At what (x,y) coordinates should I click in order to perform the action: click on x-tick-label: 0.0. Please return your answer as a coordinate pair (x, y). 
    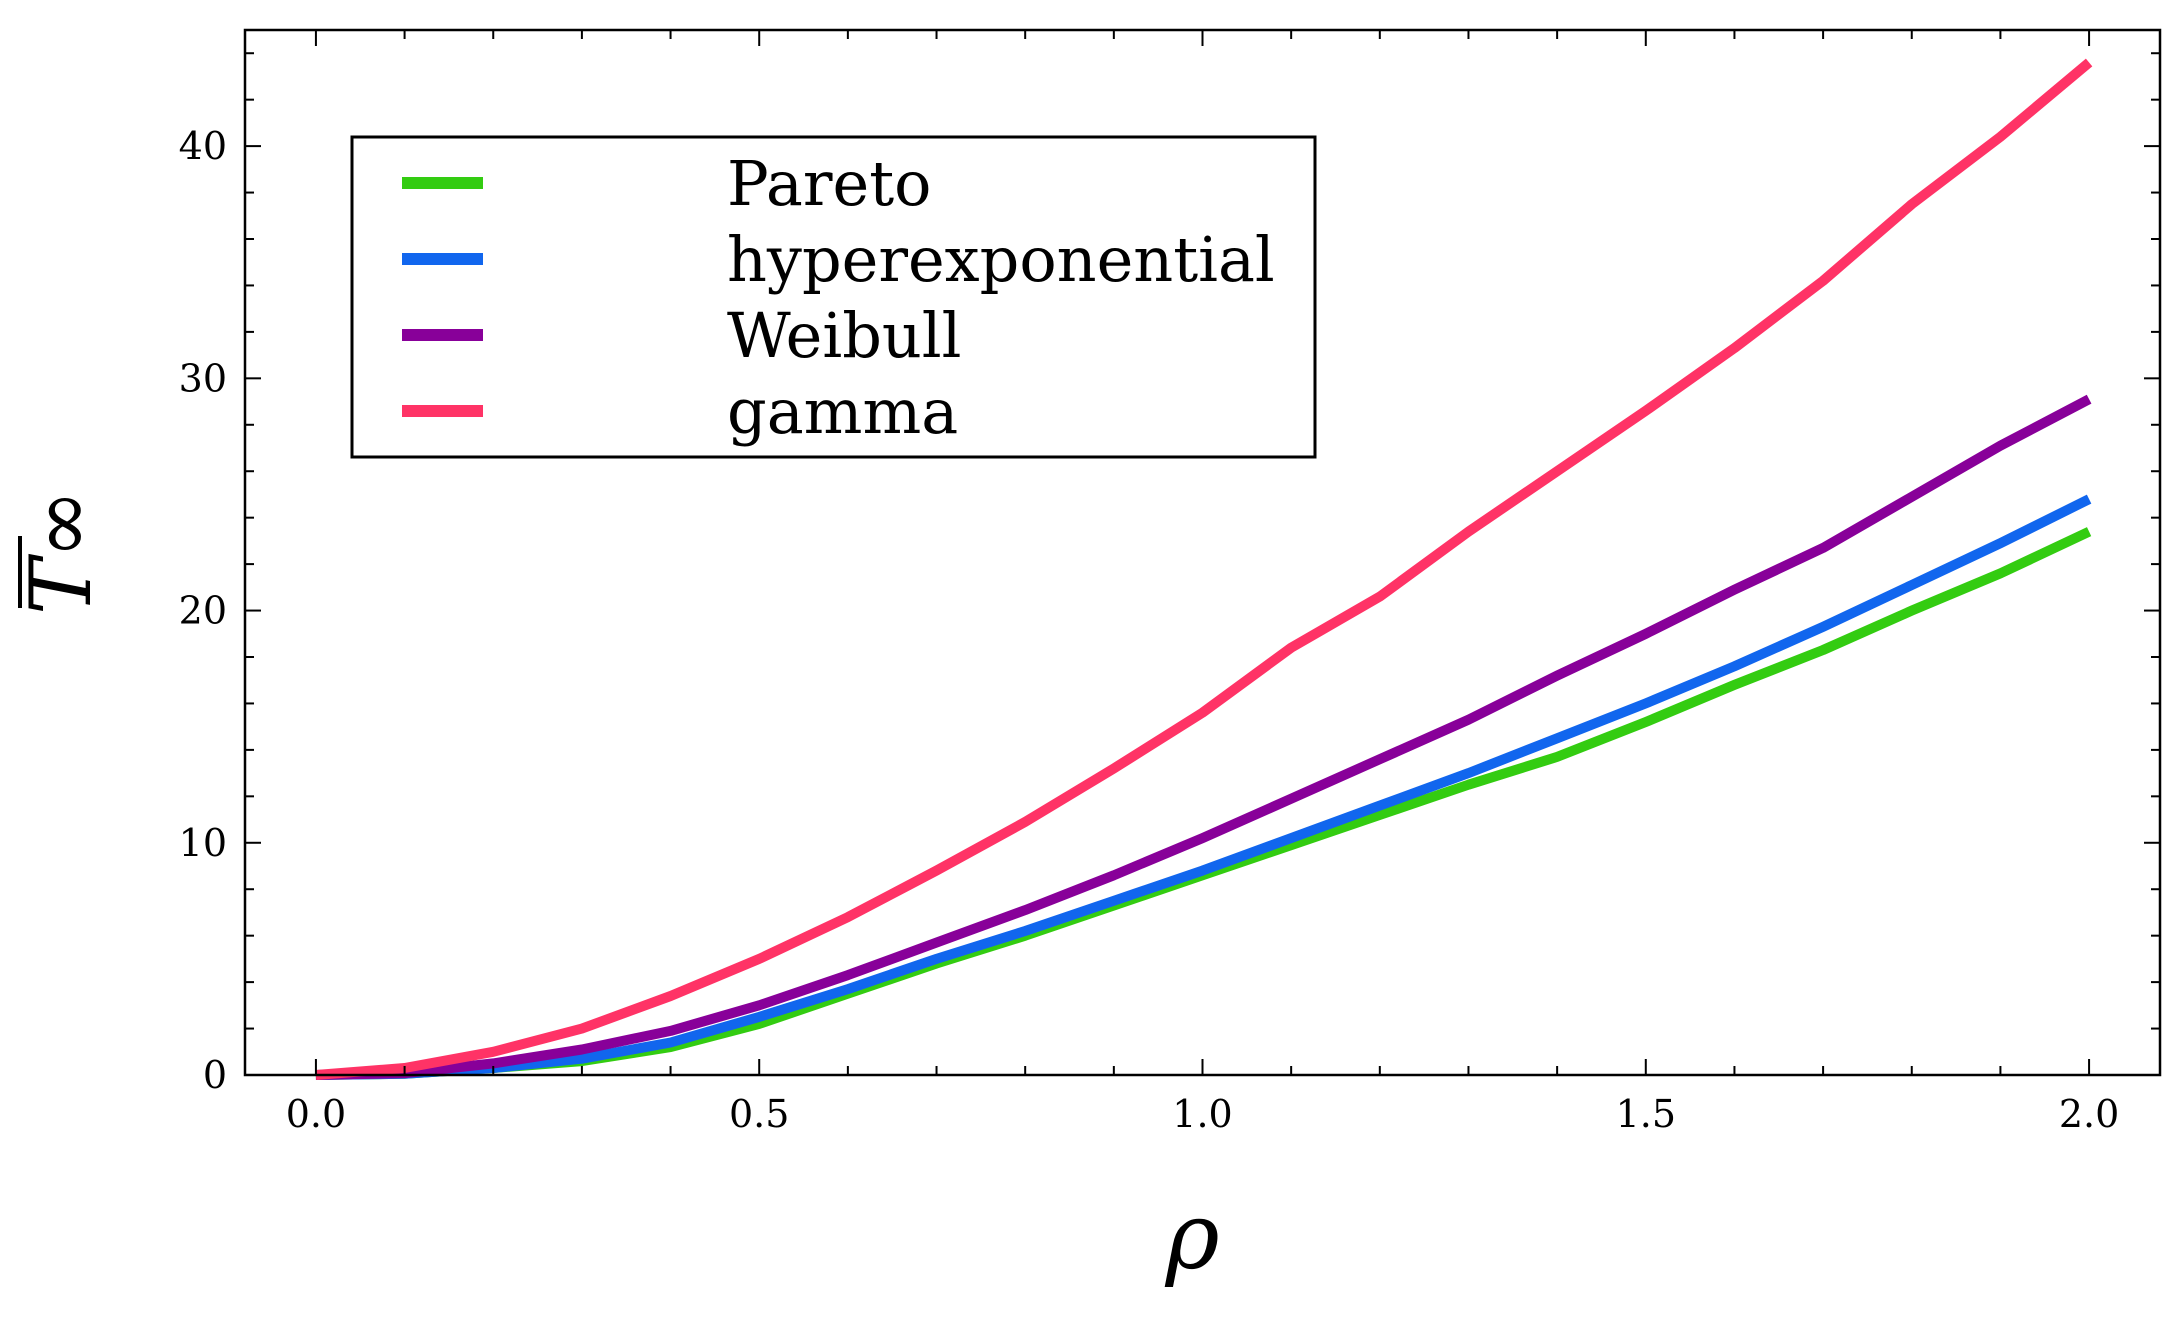
    Looking at the image, I should click on (316, 1114).